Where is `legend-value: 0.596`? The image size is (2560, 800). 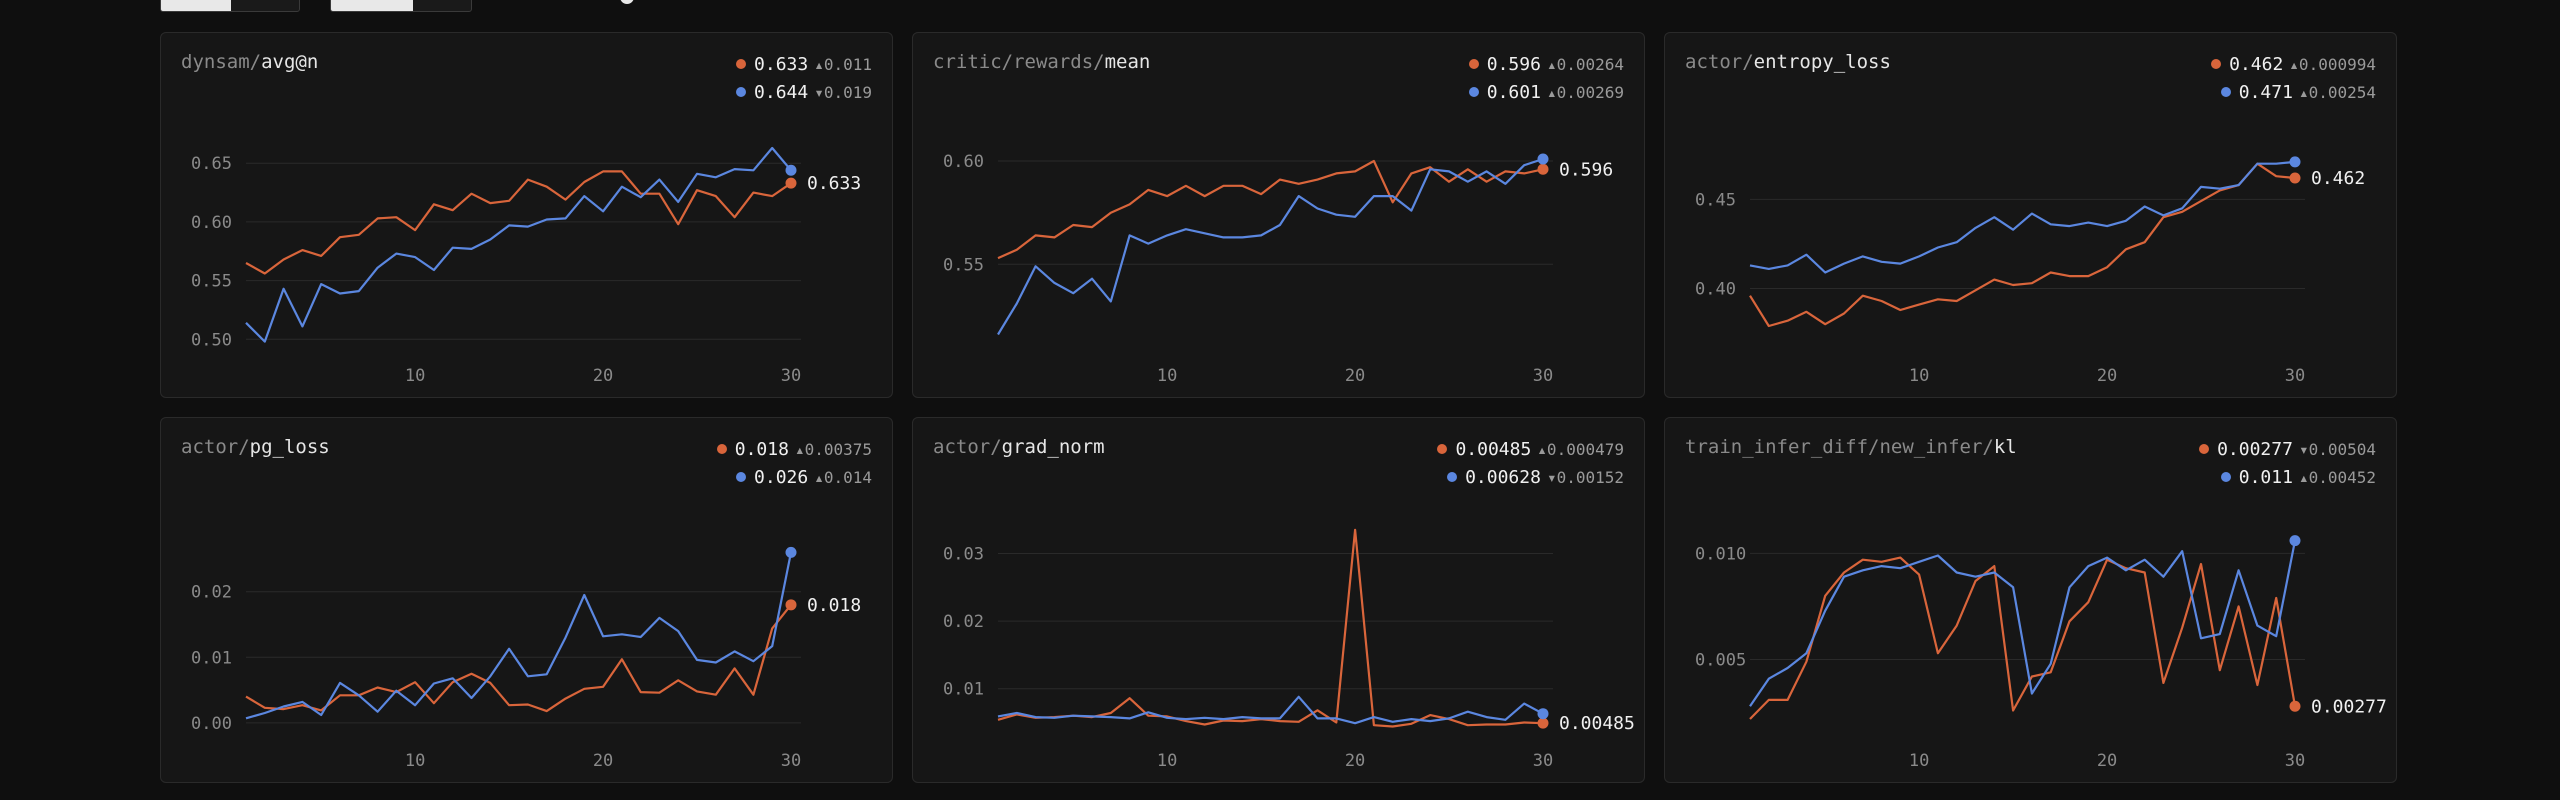 legend-value: 0.596 is located at coordinates (1513, 64).